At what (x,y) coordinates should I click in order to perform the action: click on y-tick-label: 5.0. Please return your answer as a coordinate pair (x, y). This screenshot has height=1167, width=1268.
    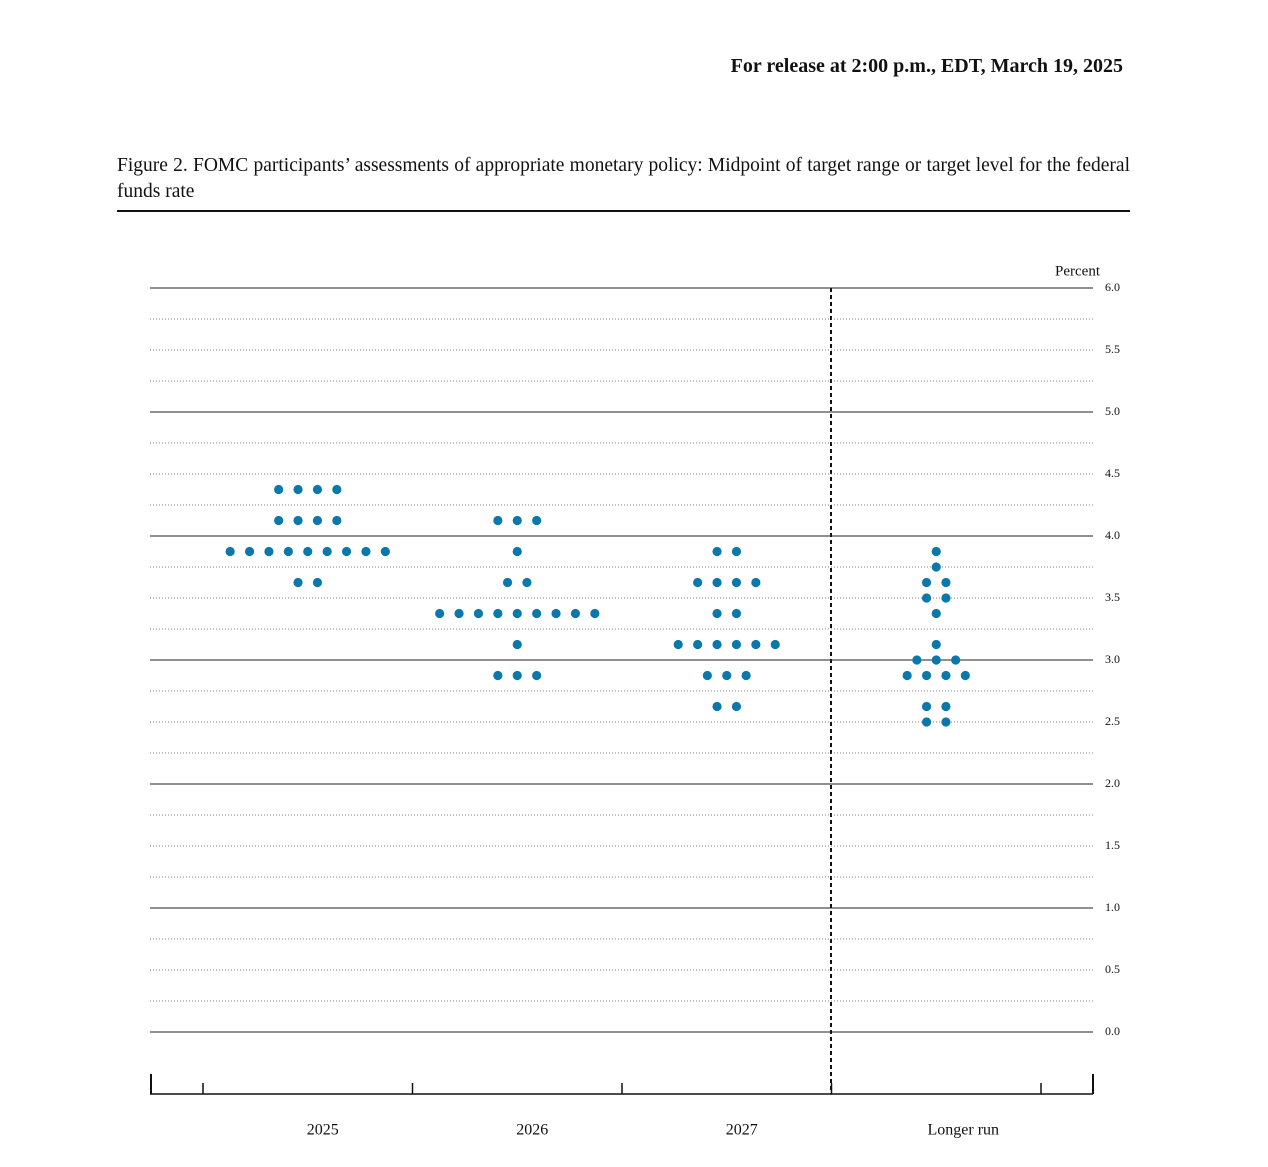
    Looking at the image, I should click on (1112, 411).